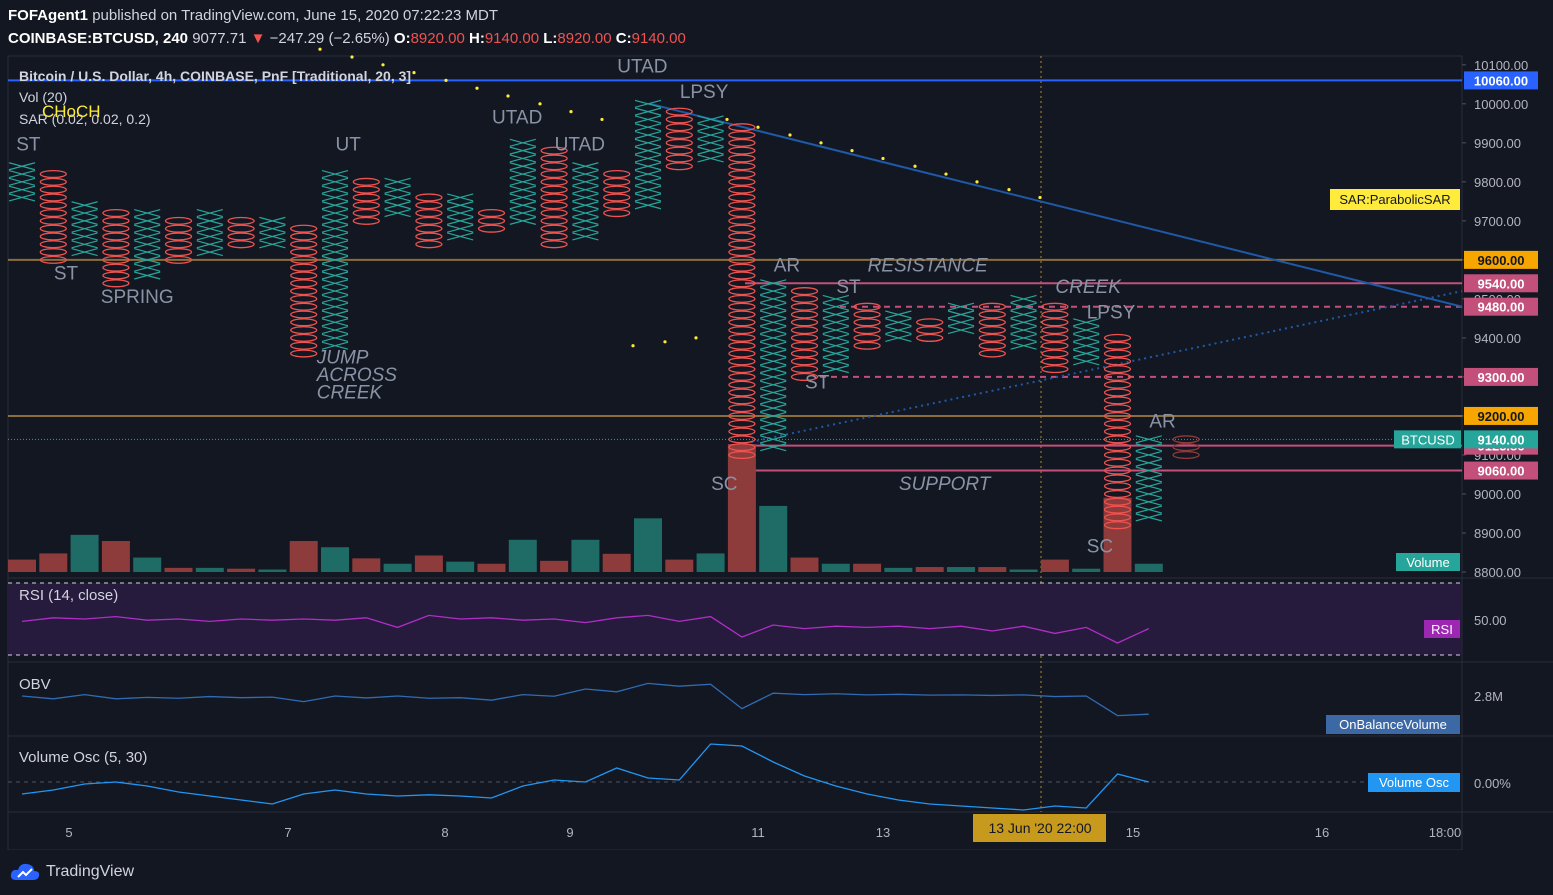  Describe the element at coordinates (1501, 416) in the screenshot. I see `level-price-label: 9200.00` at that location.